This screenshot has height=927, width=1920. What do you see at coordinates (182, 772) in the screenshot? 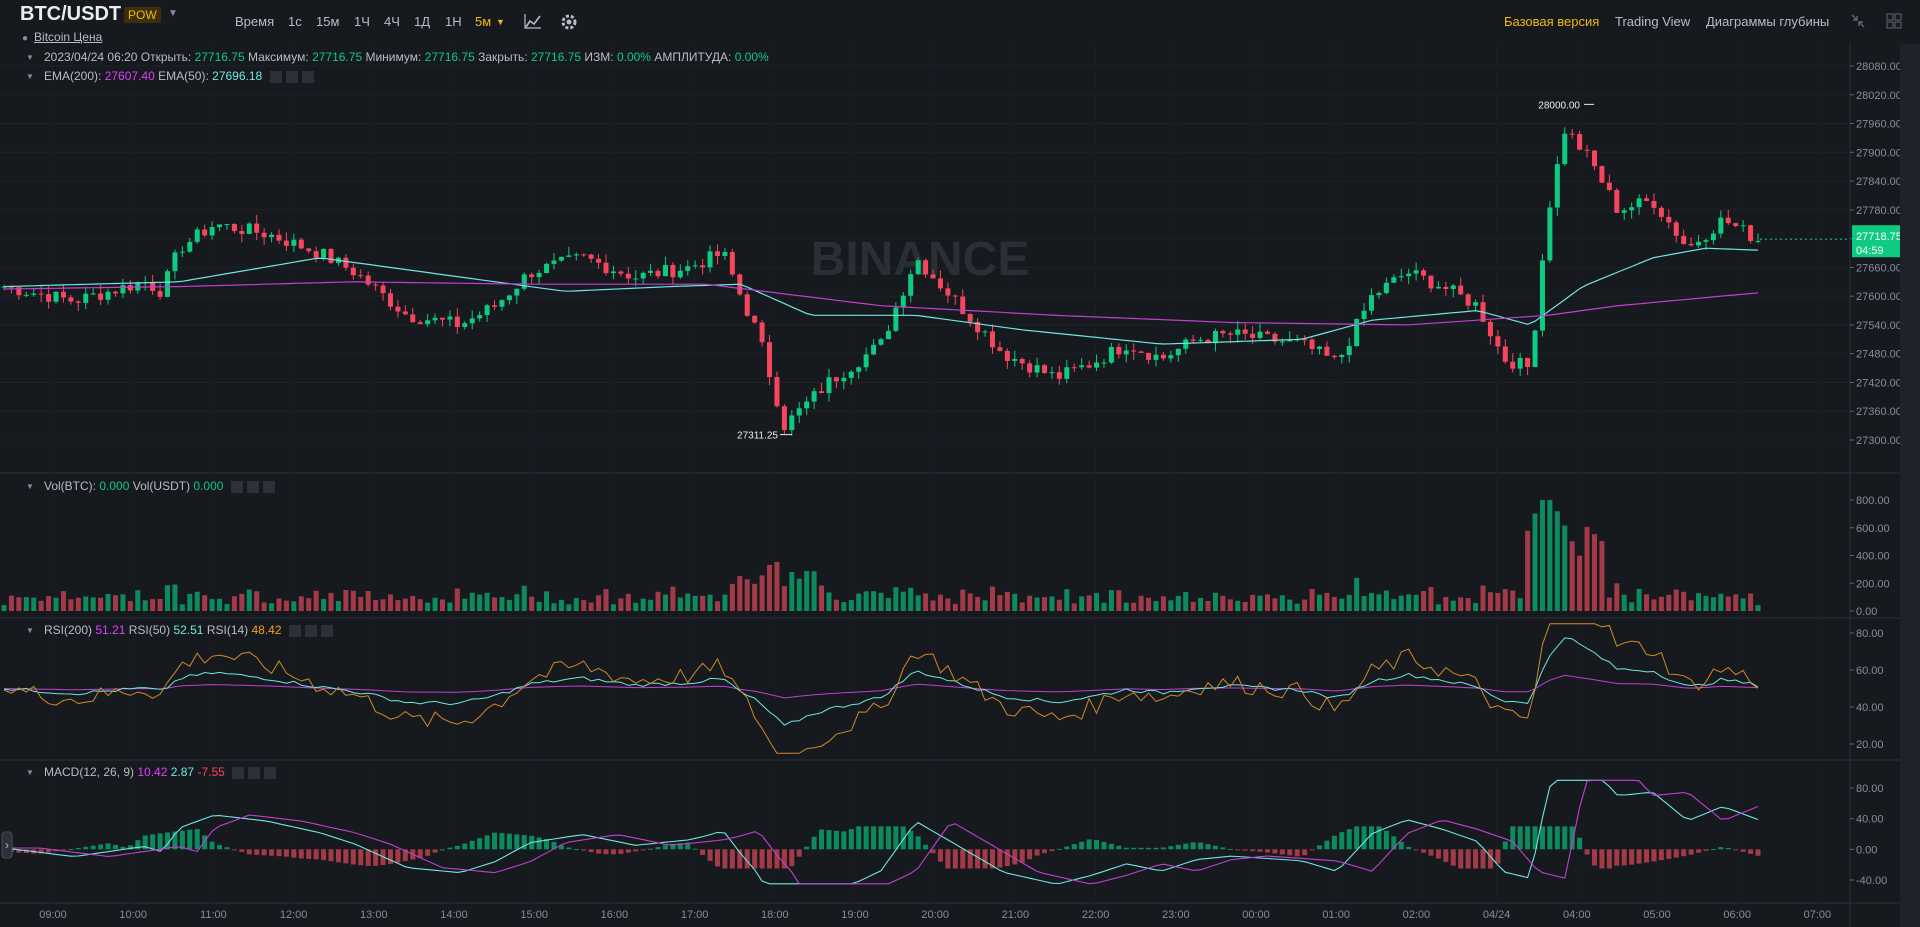
I see `macd-signal-value: 2.87` at bounding box center [182, 772].